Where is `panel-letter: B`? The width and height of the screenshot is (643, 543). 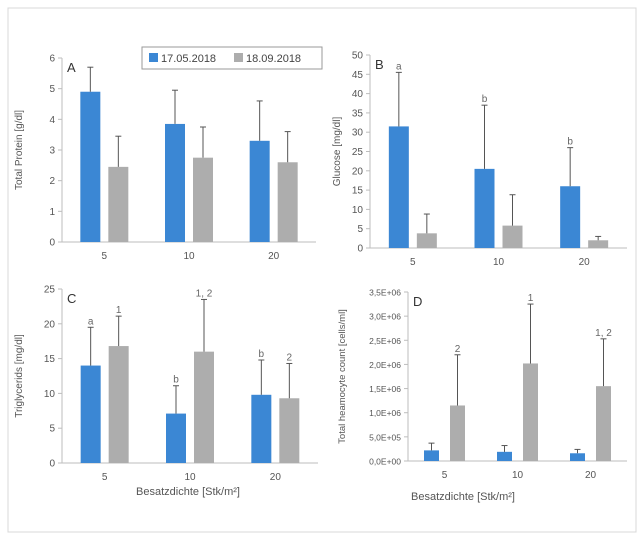 panel-letter: B is located at coordinates (379, 64).